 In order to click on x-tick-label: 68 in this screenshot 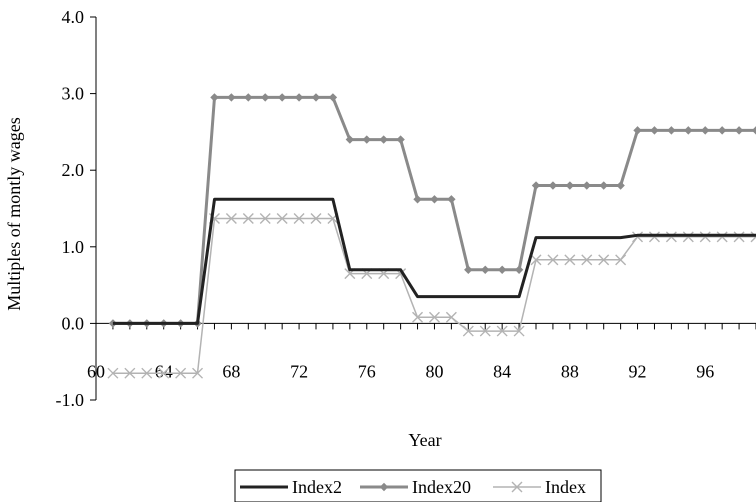, I will do `click(231, 371)`.